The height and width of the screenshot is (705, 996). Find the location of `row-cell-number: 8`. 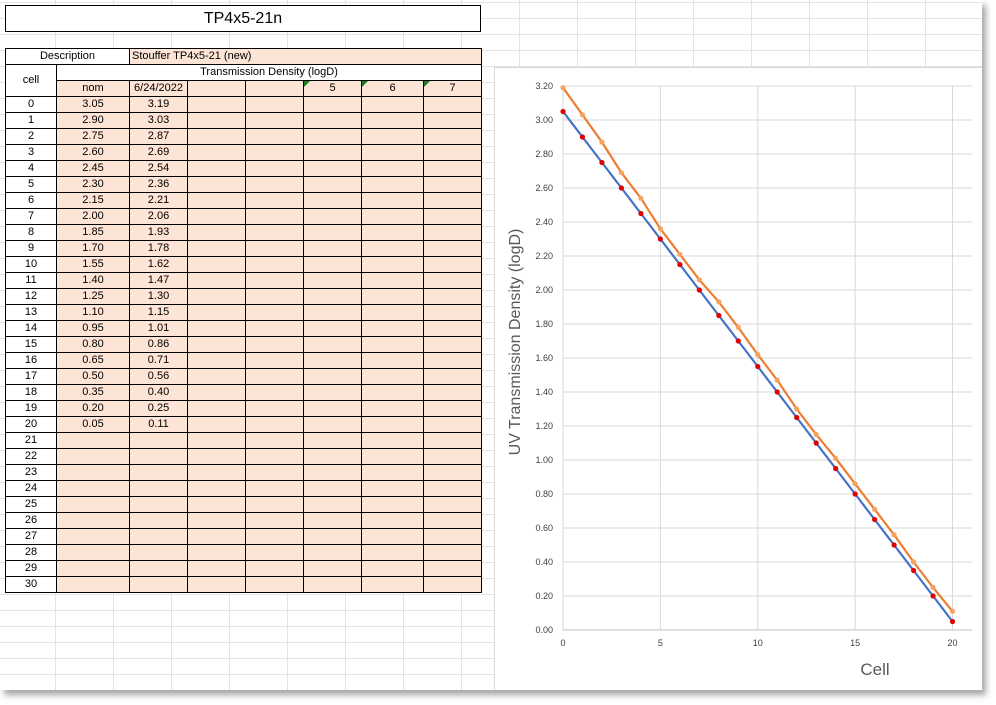

row-cell-number: 8 is located at coordinates (31, 232).